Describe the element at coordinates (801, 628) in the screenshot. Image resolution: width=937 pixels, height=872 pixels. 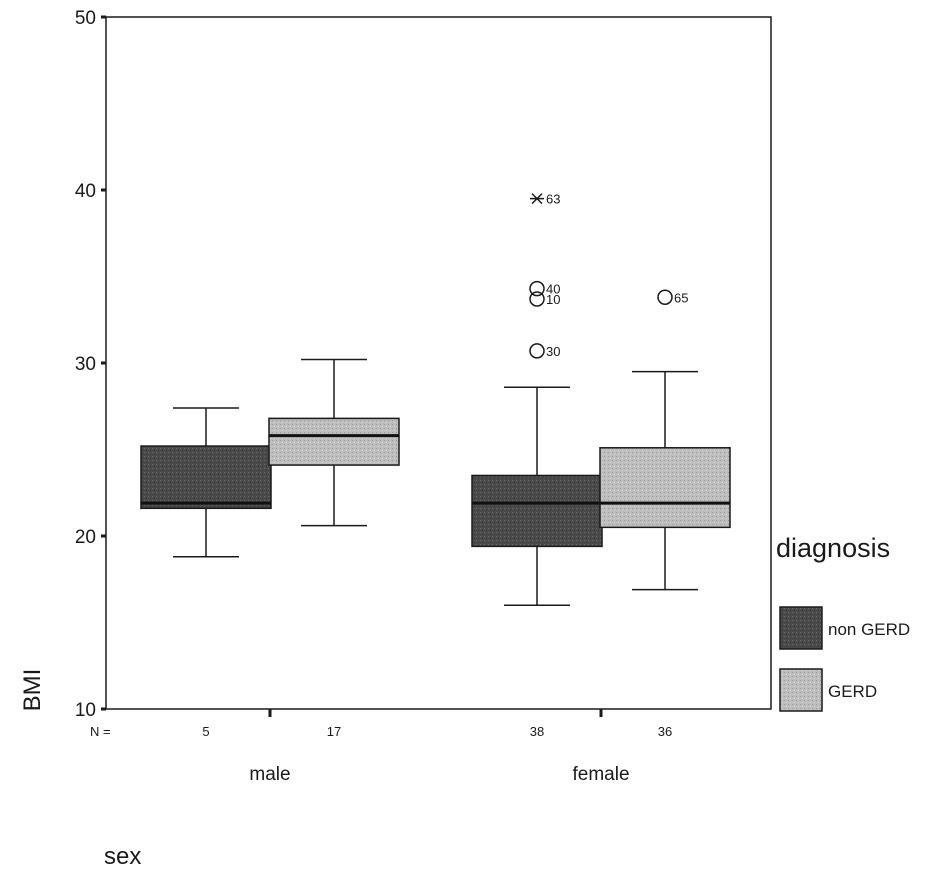
I see `legend-swatch-non-gerd` at that location.